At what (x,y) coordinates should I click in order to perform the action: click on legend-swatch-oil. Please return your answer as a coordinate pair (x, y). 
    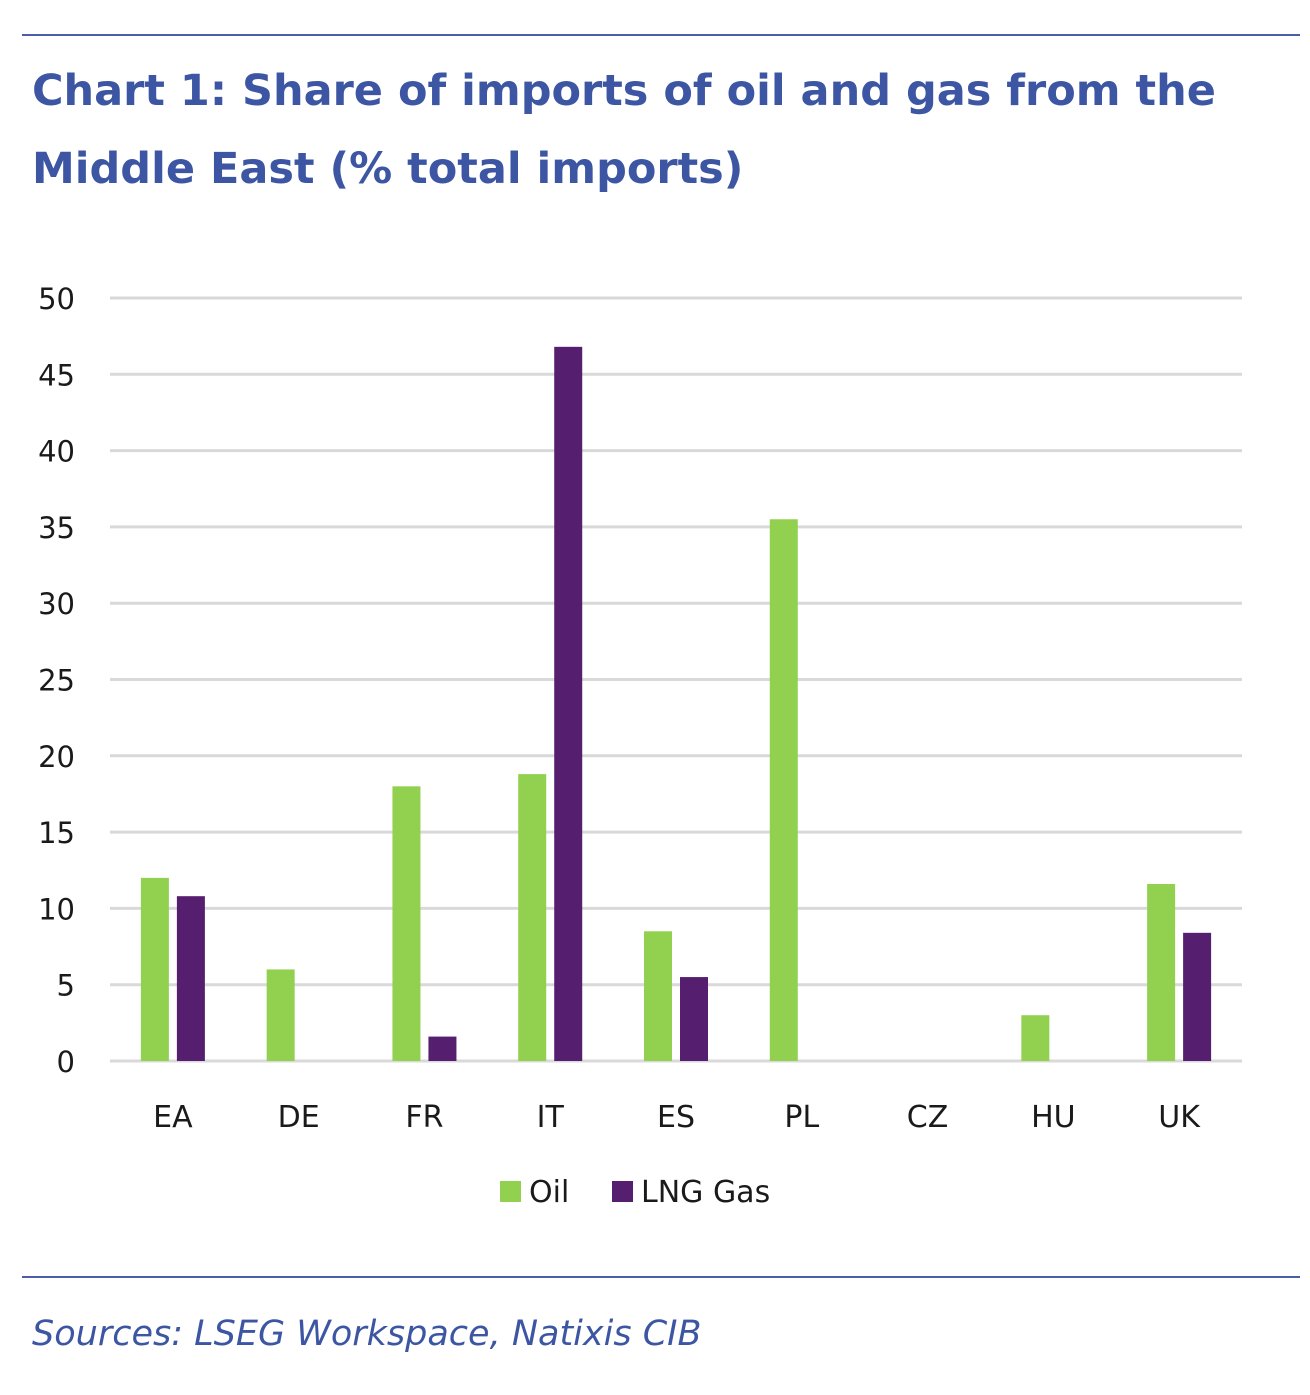
    Looking at the image, I should click on (510, 1191).